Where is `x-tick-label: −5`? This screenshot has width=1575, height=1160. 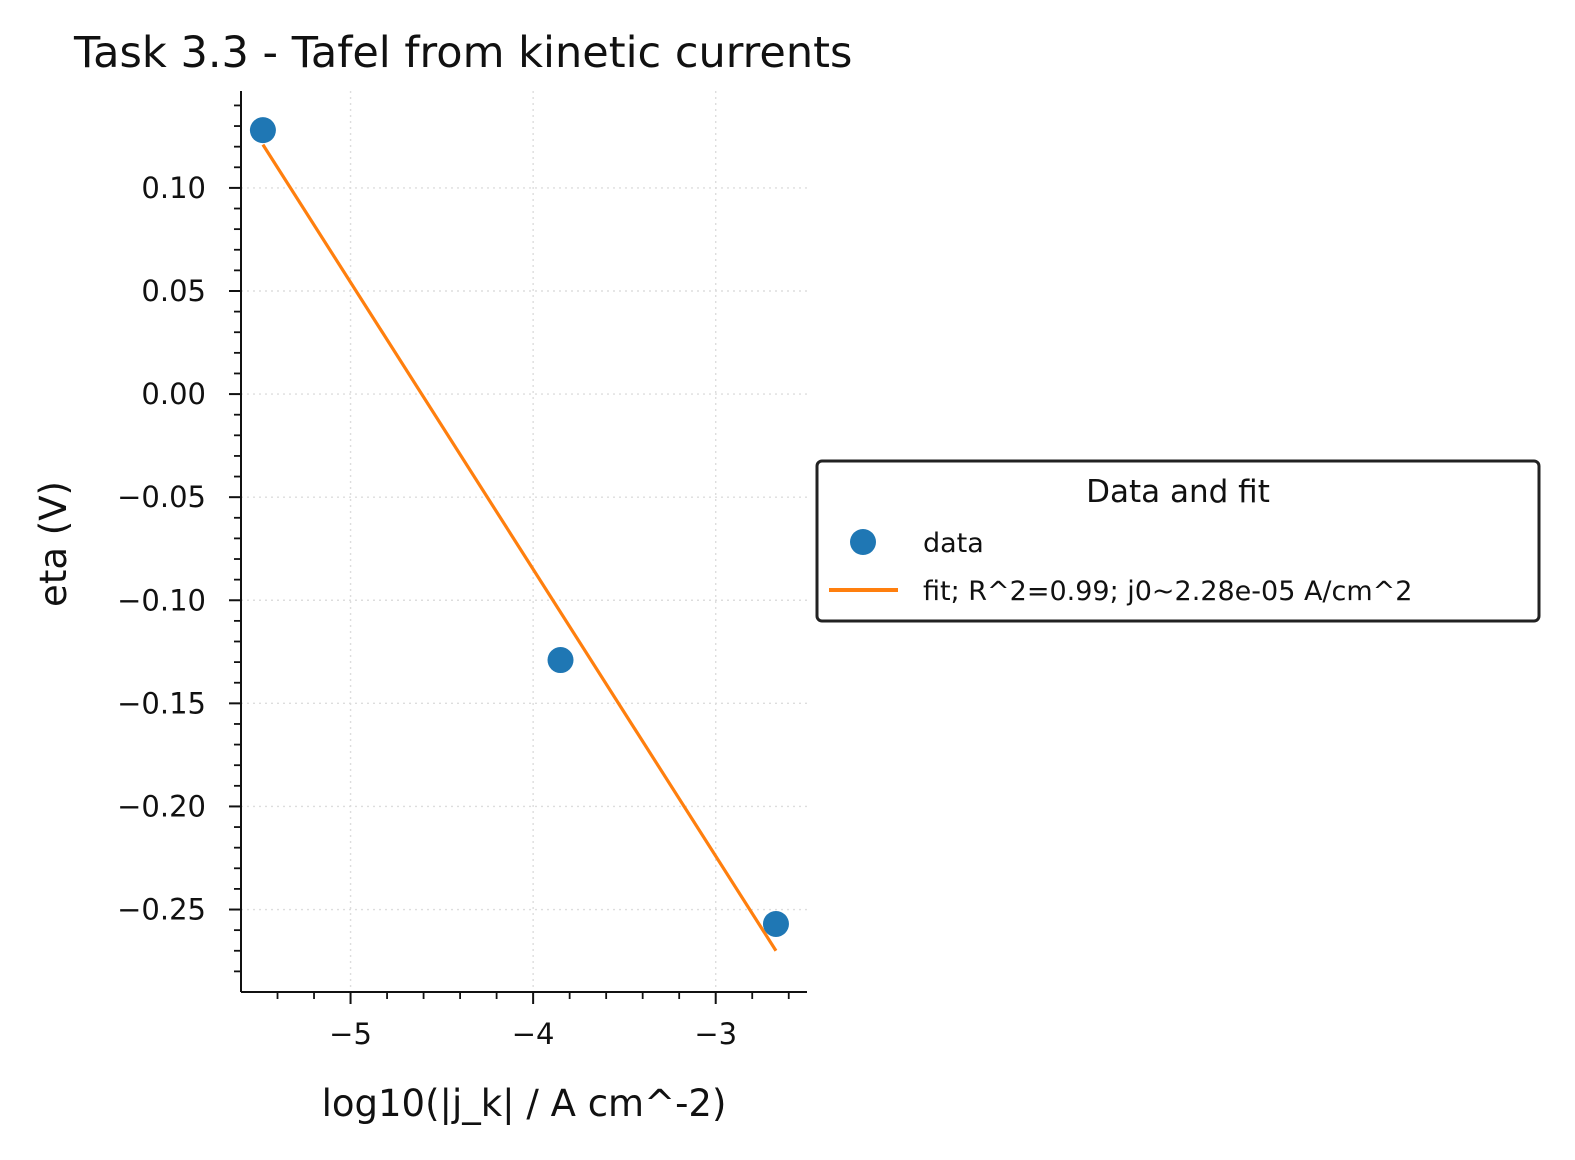 x-tick-label: −5 is located at coordinates (350, 1034).